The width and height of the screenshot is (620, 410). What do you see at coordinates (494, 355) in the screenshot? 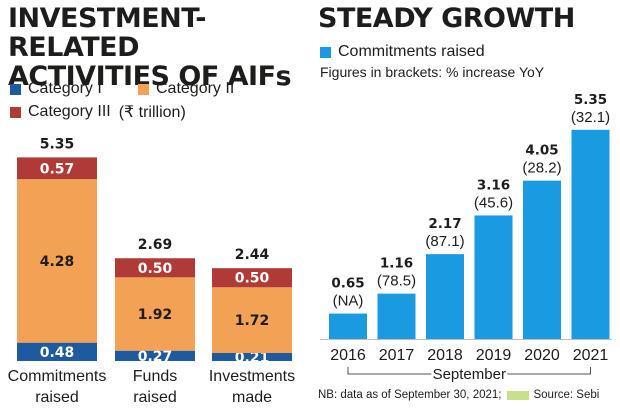
I see `year-tick-label: 2019` at bounding box center [494, 355].